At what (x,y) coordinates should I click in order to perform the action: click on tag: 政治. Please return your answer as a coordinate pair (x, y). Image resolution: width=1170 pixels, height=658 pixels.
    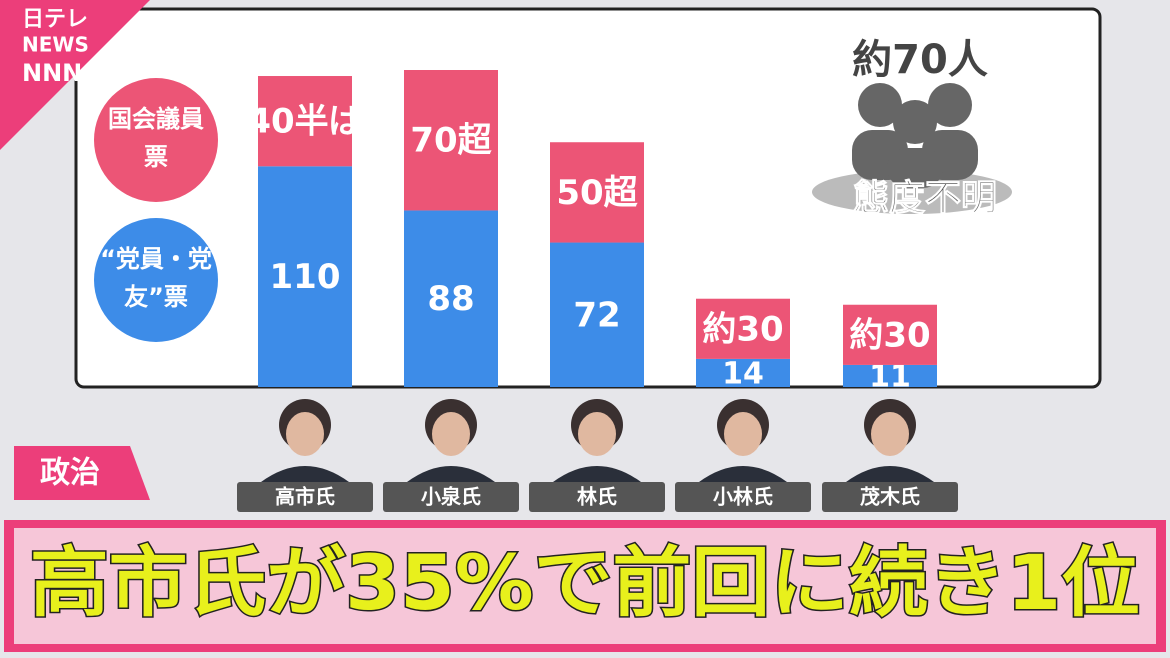
    Looking at the image, I should click on (70, 473).